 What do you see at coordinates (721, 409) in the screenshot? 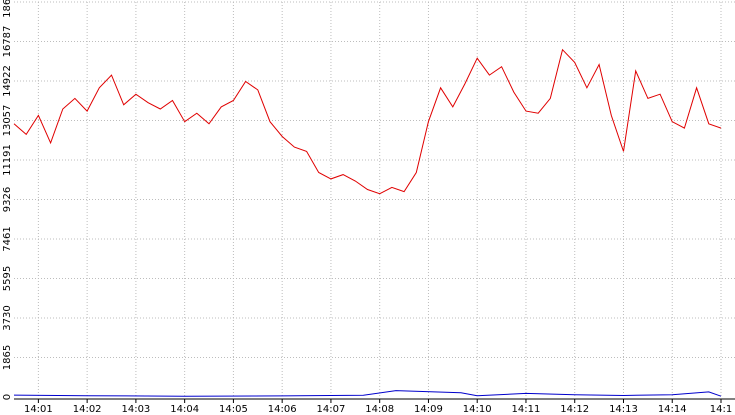
I see `x-tick-label: 14:1` at bounding box center [721, 409].